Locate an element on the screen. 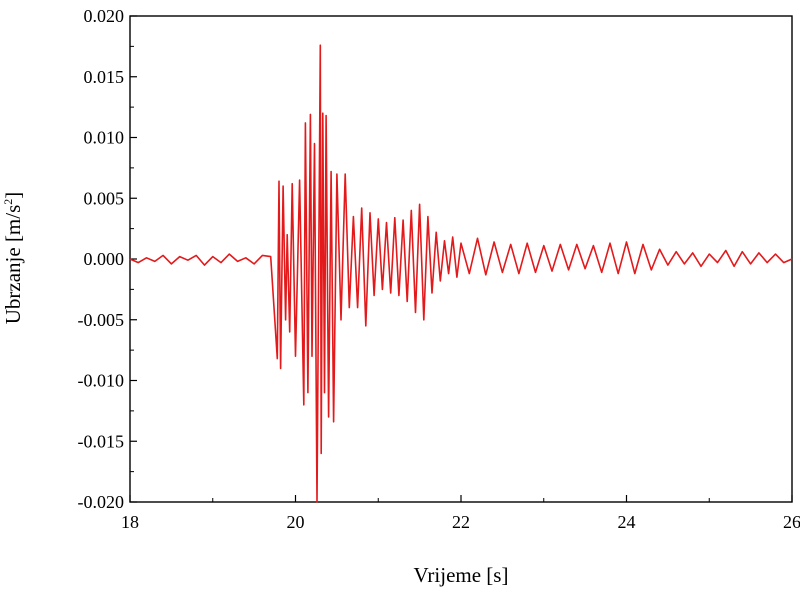  x-tick-label: 18 is located at coordinates (130, 522).